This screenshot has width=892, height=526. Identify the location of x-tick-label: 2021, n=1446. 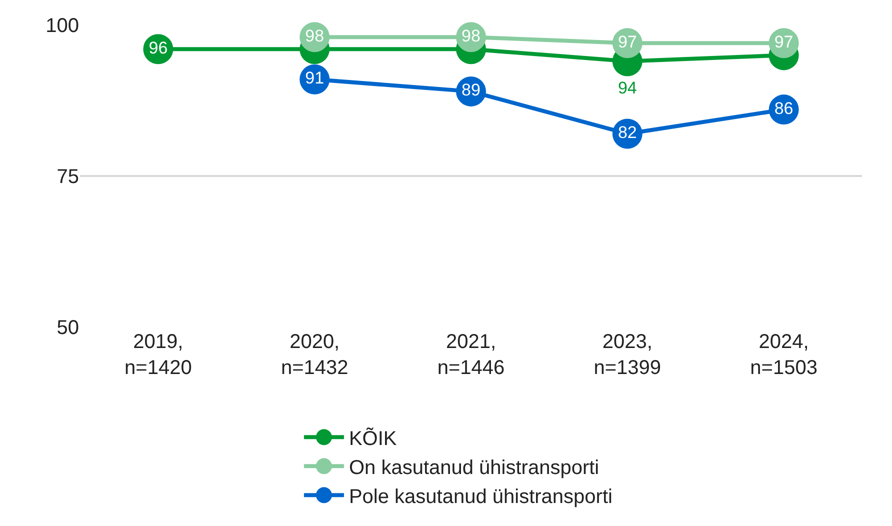
(471, 355).